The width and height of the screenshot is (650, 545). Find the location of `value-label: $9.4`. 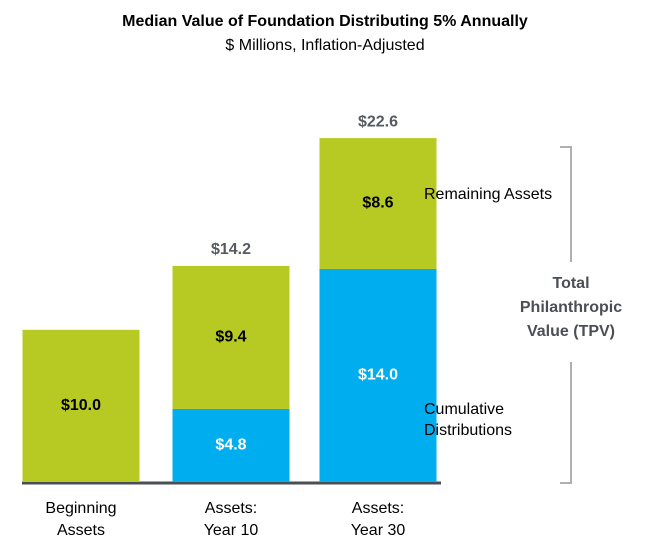

value-label: $9.4 is located at coordinates (230, 337).